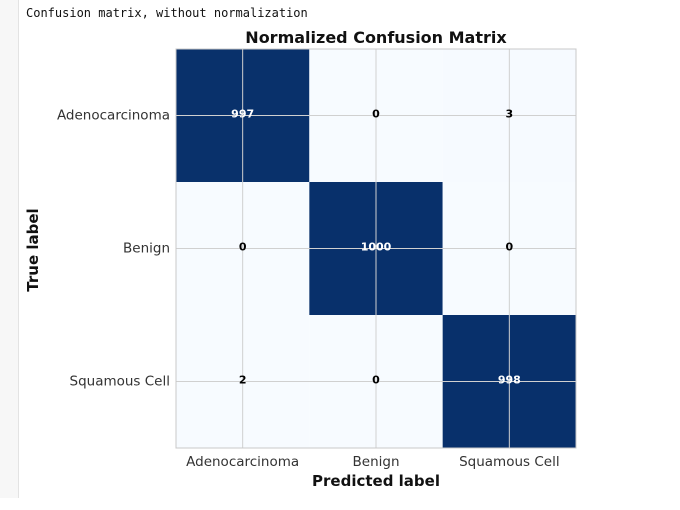 The image size is (680, 510). What do you see at coordinates (509, 380) in the screenshot?
I see `cell-value: 998` at bounding box center [509, 380].